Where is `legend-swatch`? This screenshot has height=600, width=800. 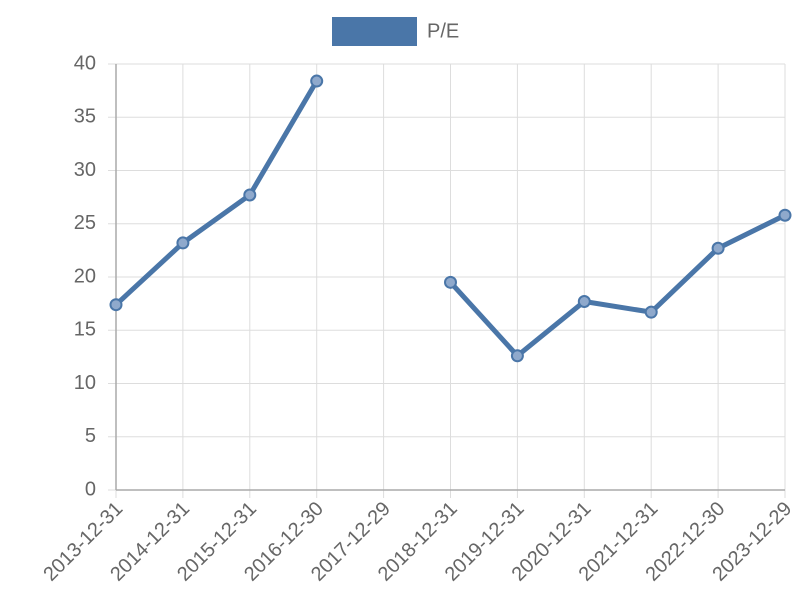
legend-swatch is located at coordinates (374, 31).